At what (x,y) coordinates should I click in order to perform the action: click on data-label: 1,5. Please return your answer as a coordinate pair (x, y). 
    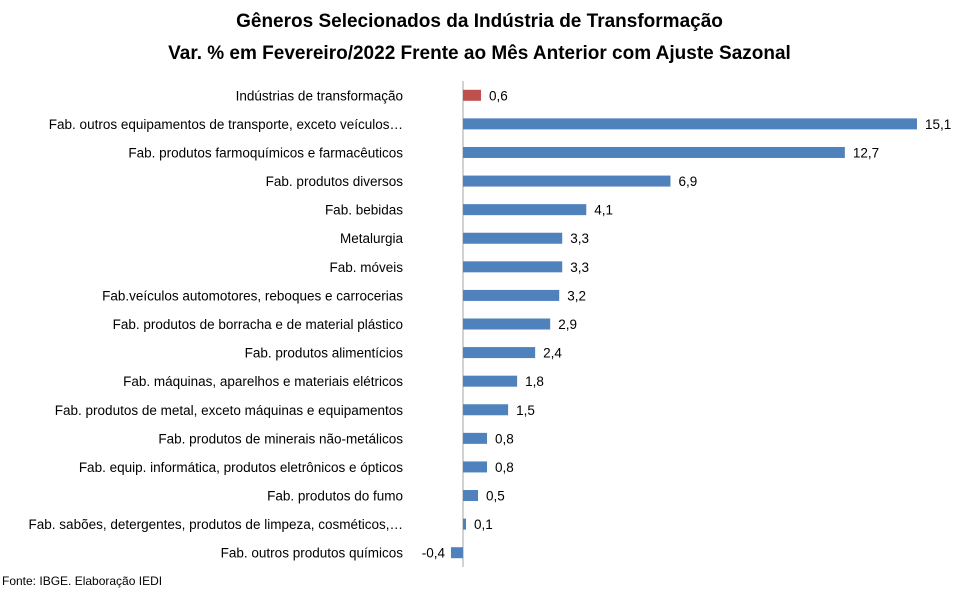
    Looking at the image, I should click on (525, 410).